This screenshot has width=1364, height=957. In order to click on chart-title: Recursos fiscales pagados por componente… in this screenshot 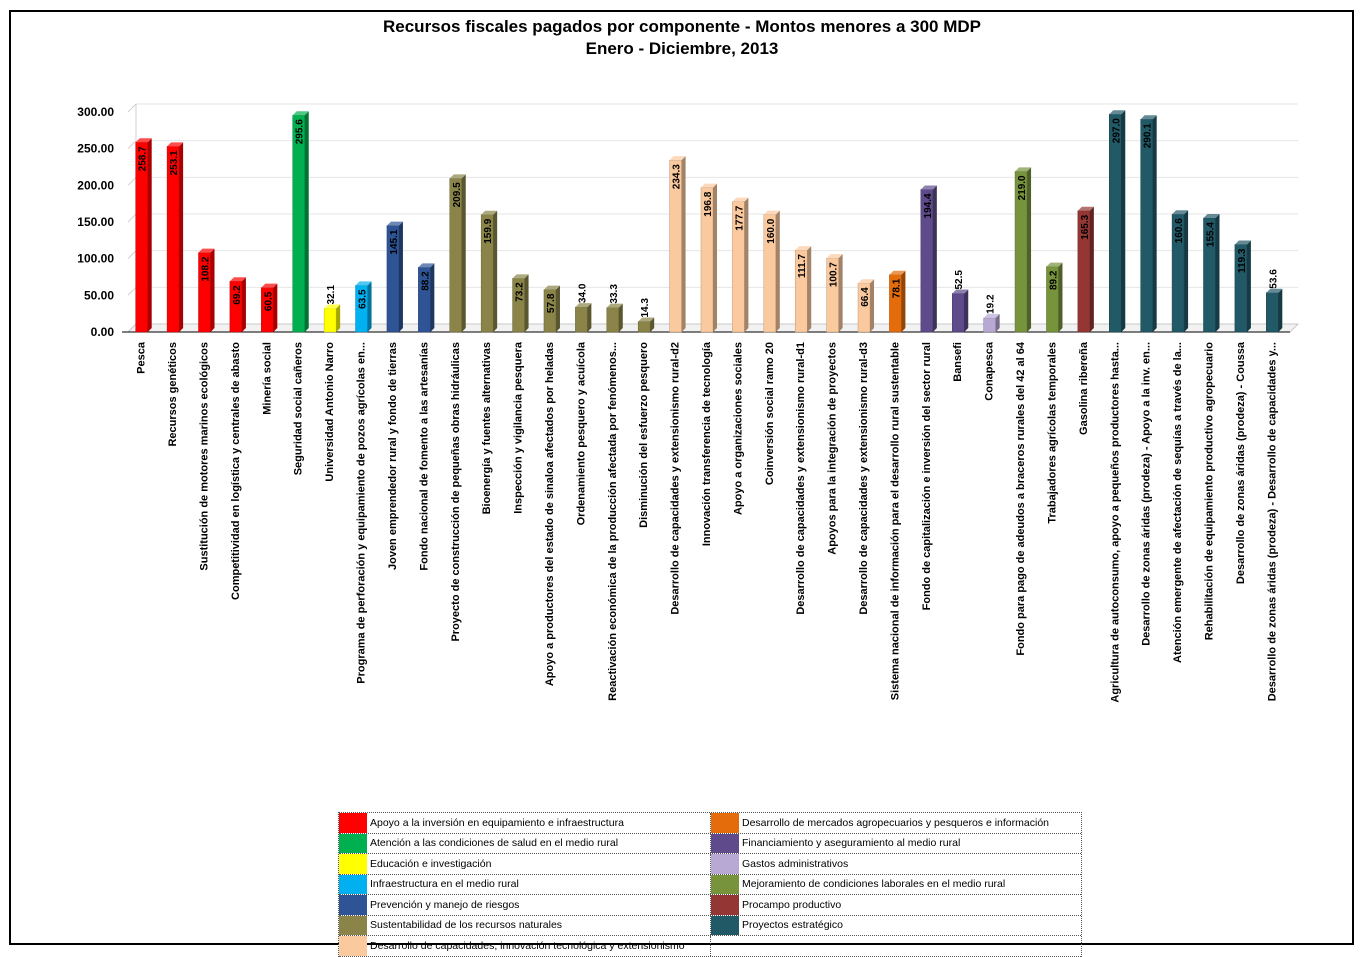, I will do `click(682, 26)`.